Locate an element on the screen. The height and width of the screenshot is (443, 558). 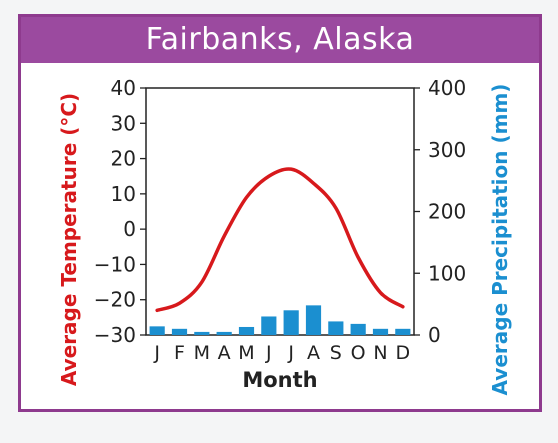
right-tick-label: 200 is located at coordinates (447, 212).